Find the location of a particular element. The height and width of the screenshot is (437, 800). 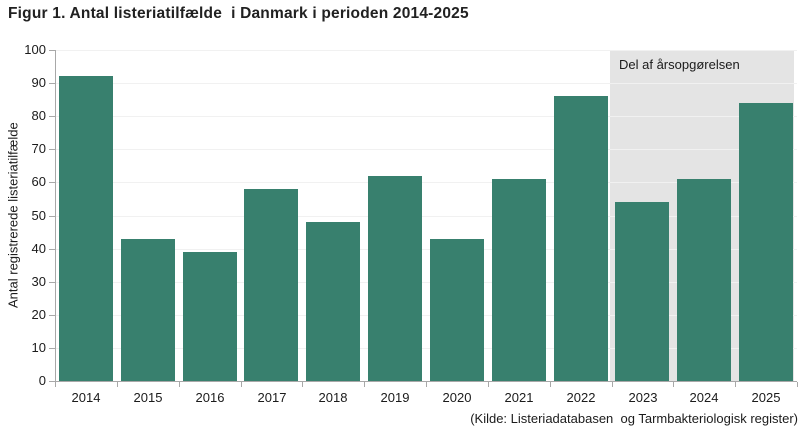

x-tick-label: 2016 is located at coordinates (210, 397).